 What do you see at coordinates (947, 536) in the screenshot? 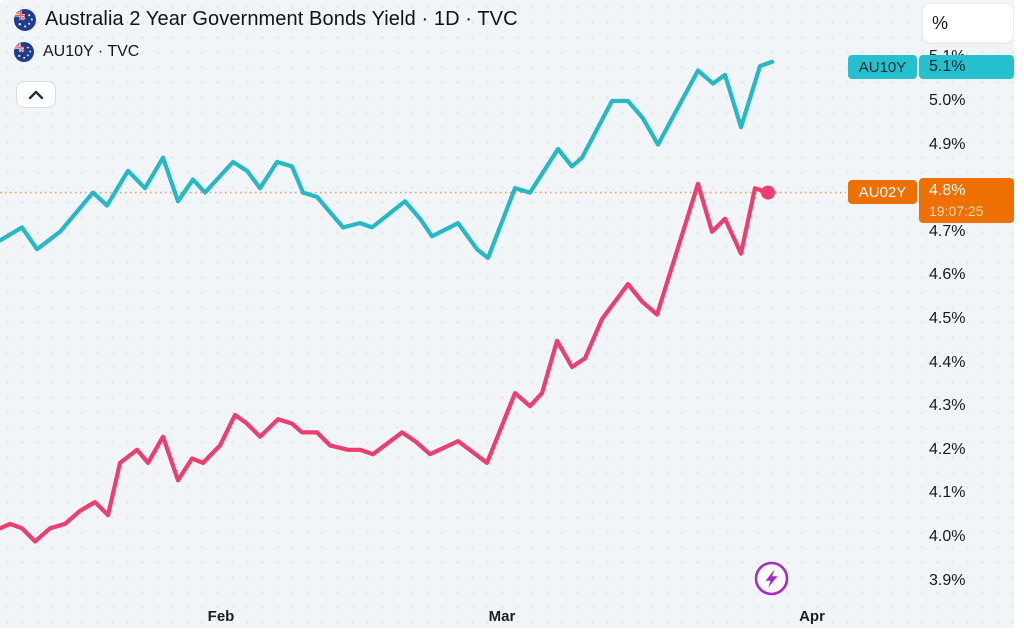
I see `y-axis-label: 4.0%` at bounding box center [947, 536].